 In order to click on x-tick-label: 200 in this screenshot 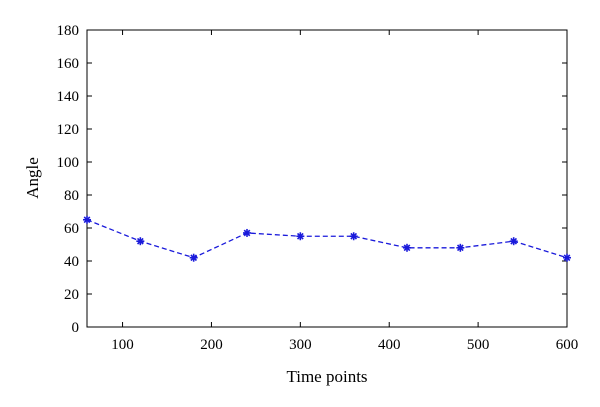, I will do `click(211, 345)`.